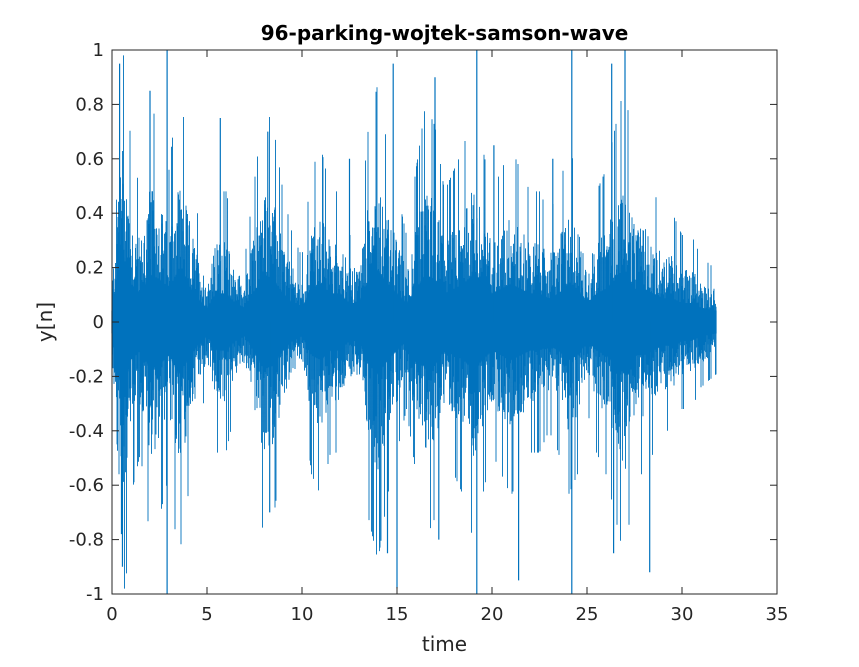  What do you see at coordinates (682, 614) in the screenshot?
I see `x-tick-label: 30` at bounding box center [682, 614].